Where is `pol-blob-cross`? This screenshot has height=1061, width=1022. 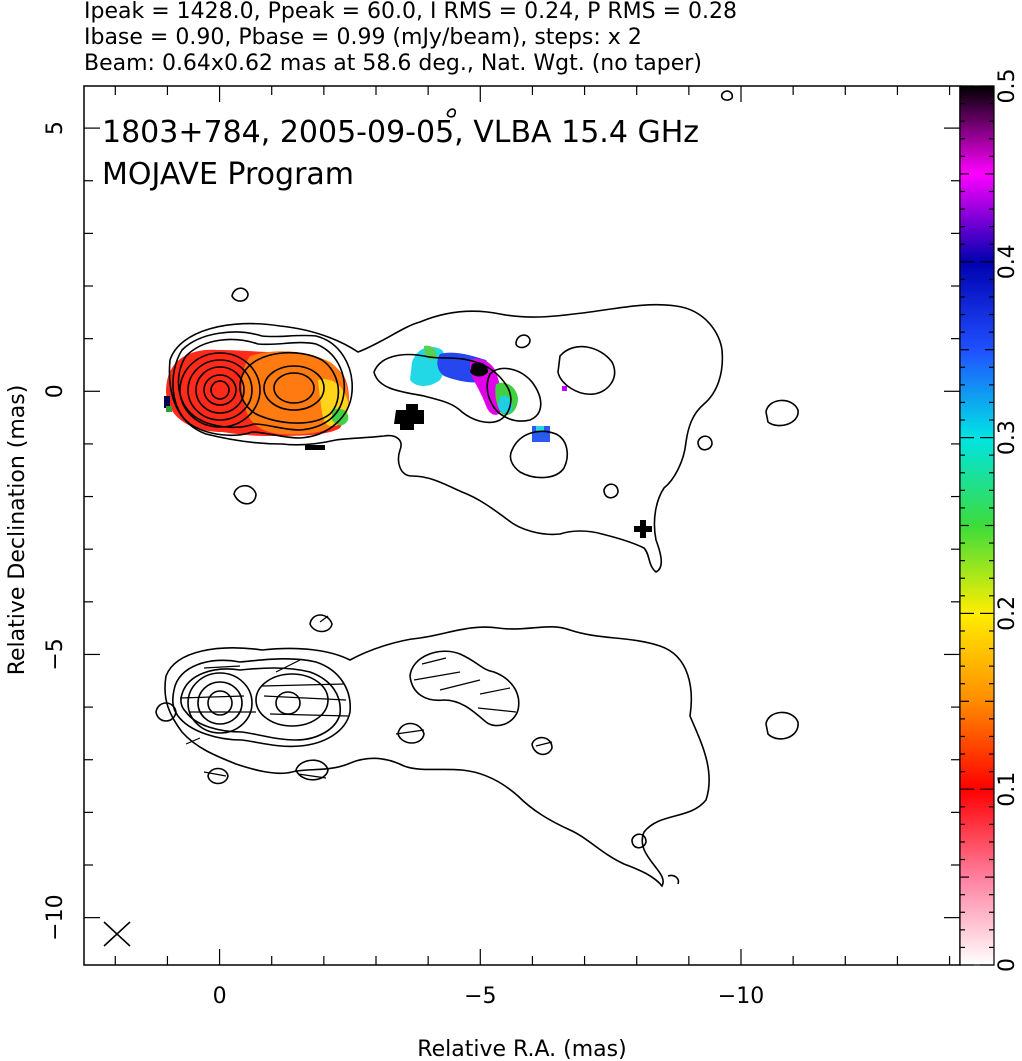 pol-blob-cross is located at coordinates (643, 529).